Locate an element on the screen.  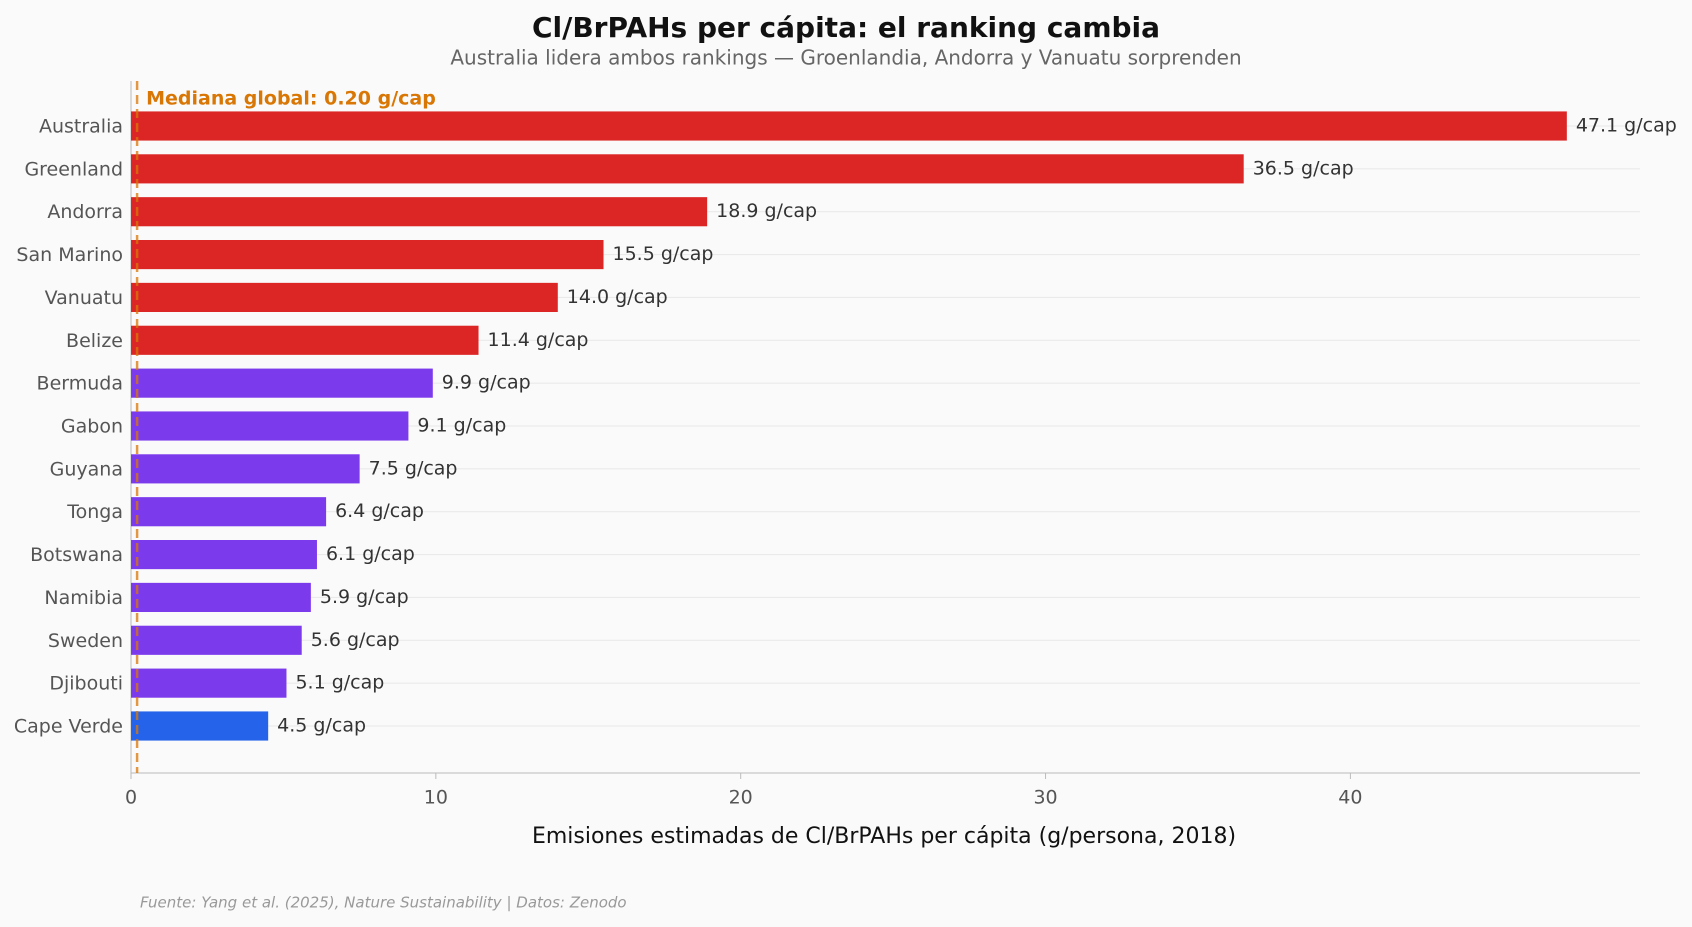
y-tick-label: Belize is located at coordinates (94, 341).